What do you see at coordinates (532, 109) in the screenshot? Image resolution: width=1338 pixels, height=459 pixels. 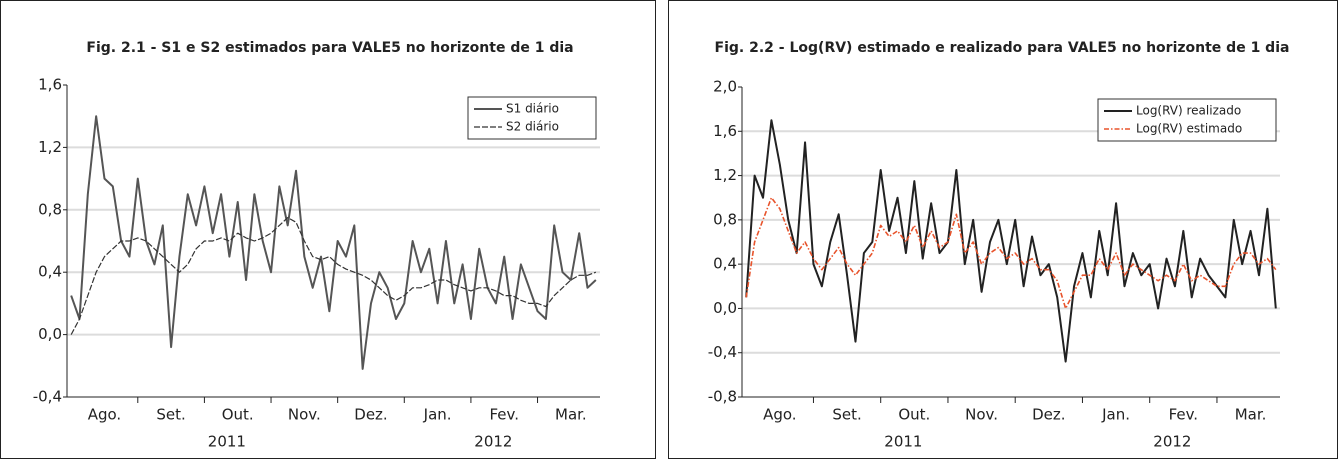 I see `legend-label: S1 diário` at bounding box center [532, 109].